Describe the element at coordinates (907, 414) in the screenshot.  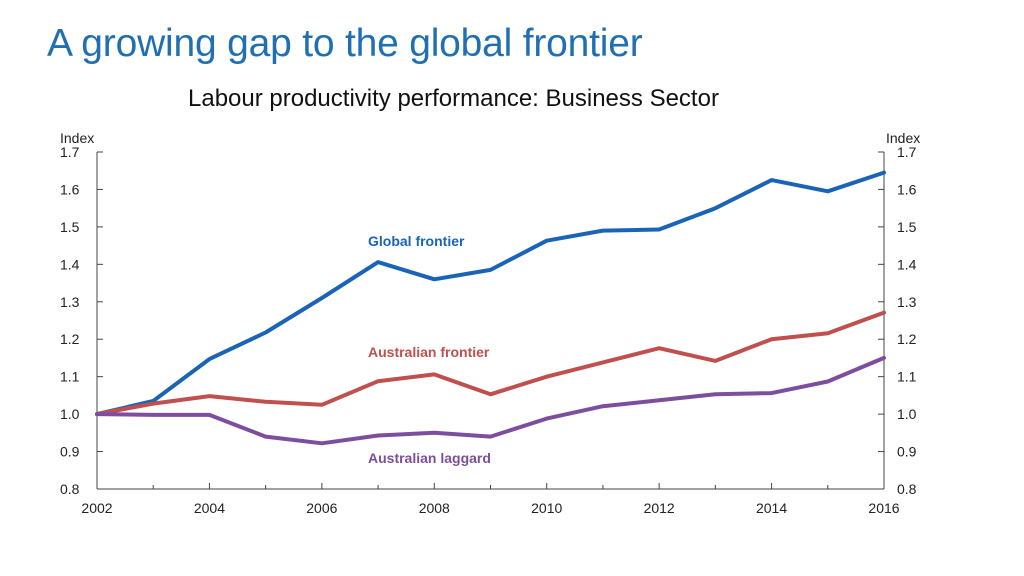
I see `y-tick-label-right: 1.0` at that location.